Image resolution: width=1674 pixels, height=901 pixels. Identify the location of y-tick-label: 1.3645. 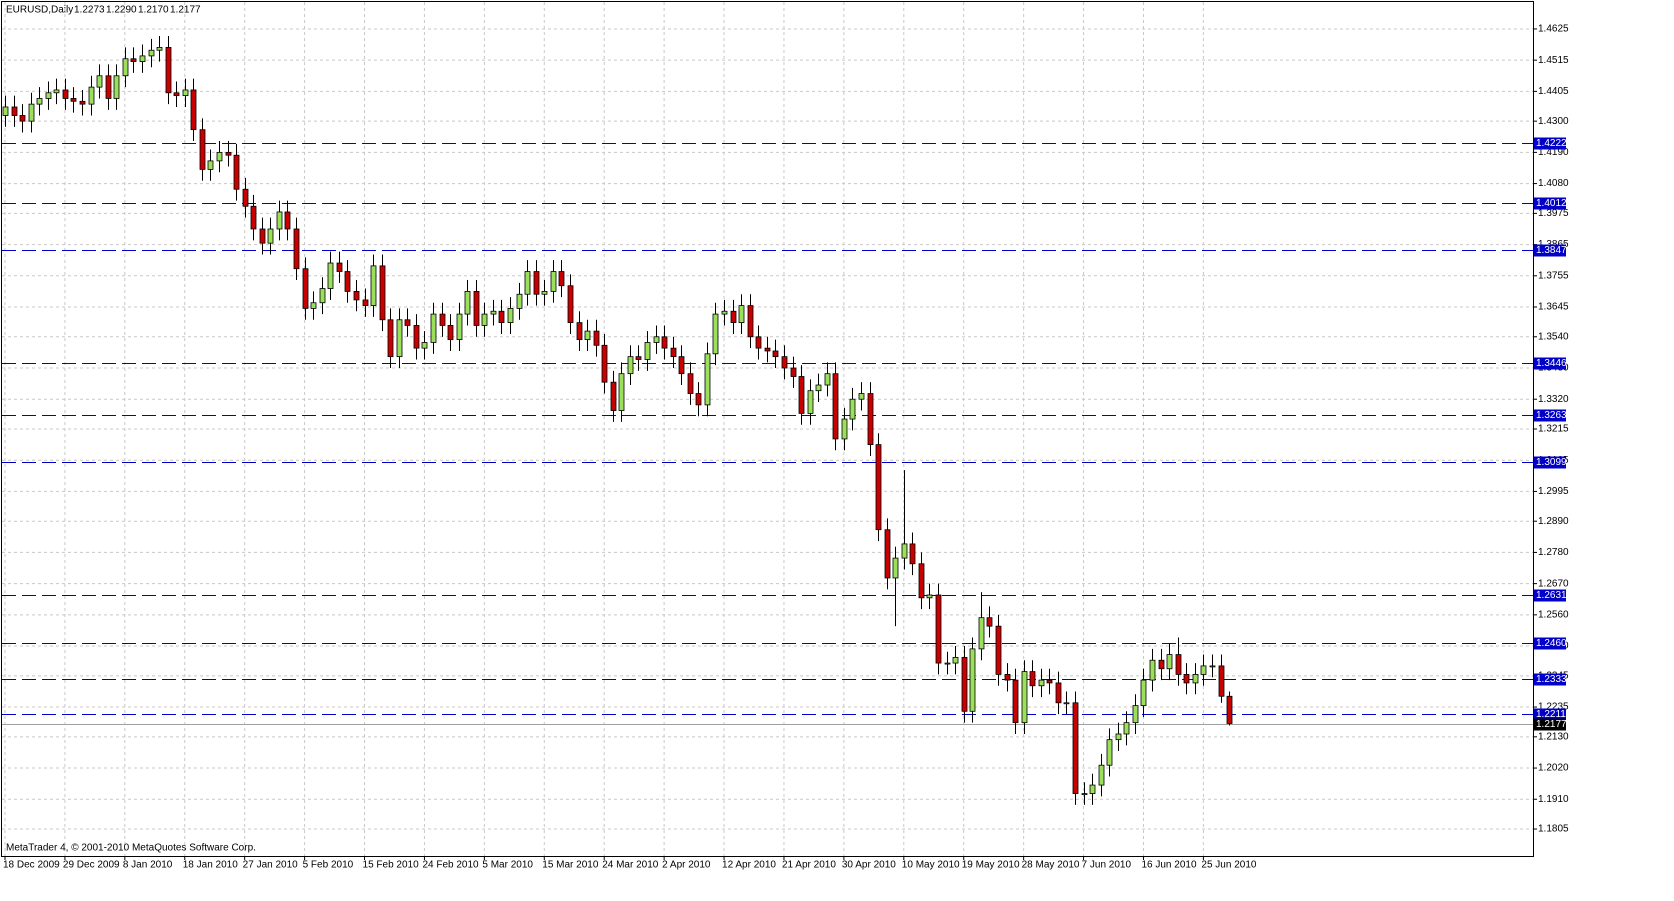
(1553, 307).